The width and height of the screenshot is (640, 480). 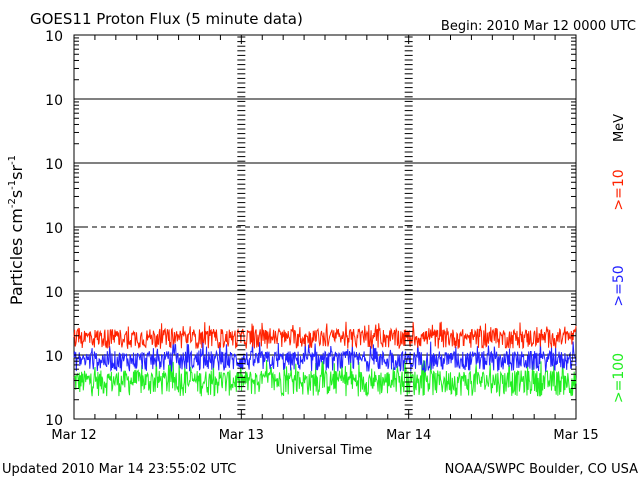 What do you see at coordinates (241, 435) in the screenshot?
I see `x-tick-label: Mar 13` at bounding box center [241, 435].